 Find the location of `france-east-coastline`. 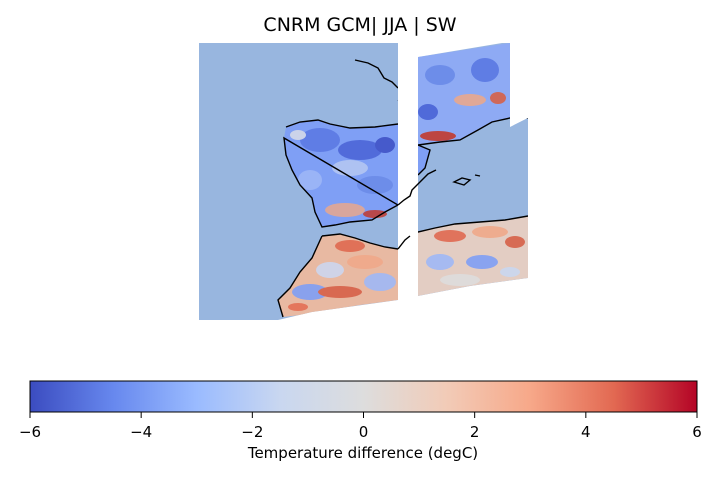

france-east-coastline is located at coordinates (473, 121).